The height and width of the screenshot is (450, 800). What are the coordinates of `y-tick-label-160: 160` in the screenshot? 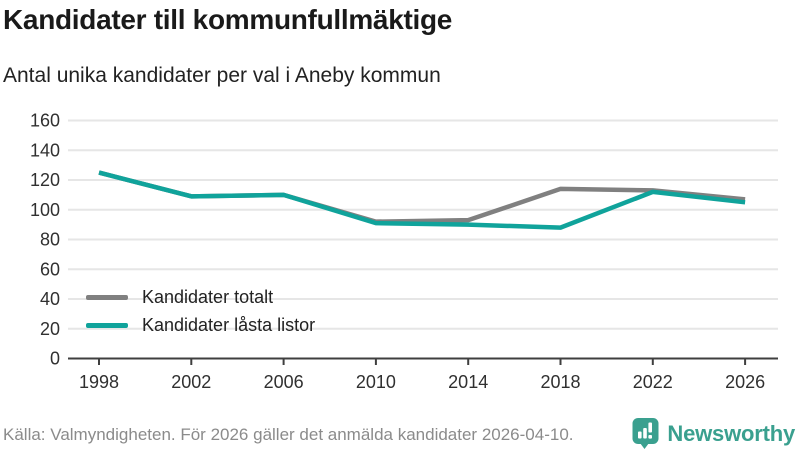 It's located at (45, 121).